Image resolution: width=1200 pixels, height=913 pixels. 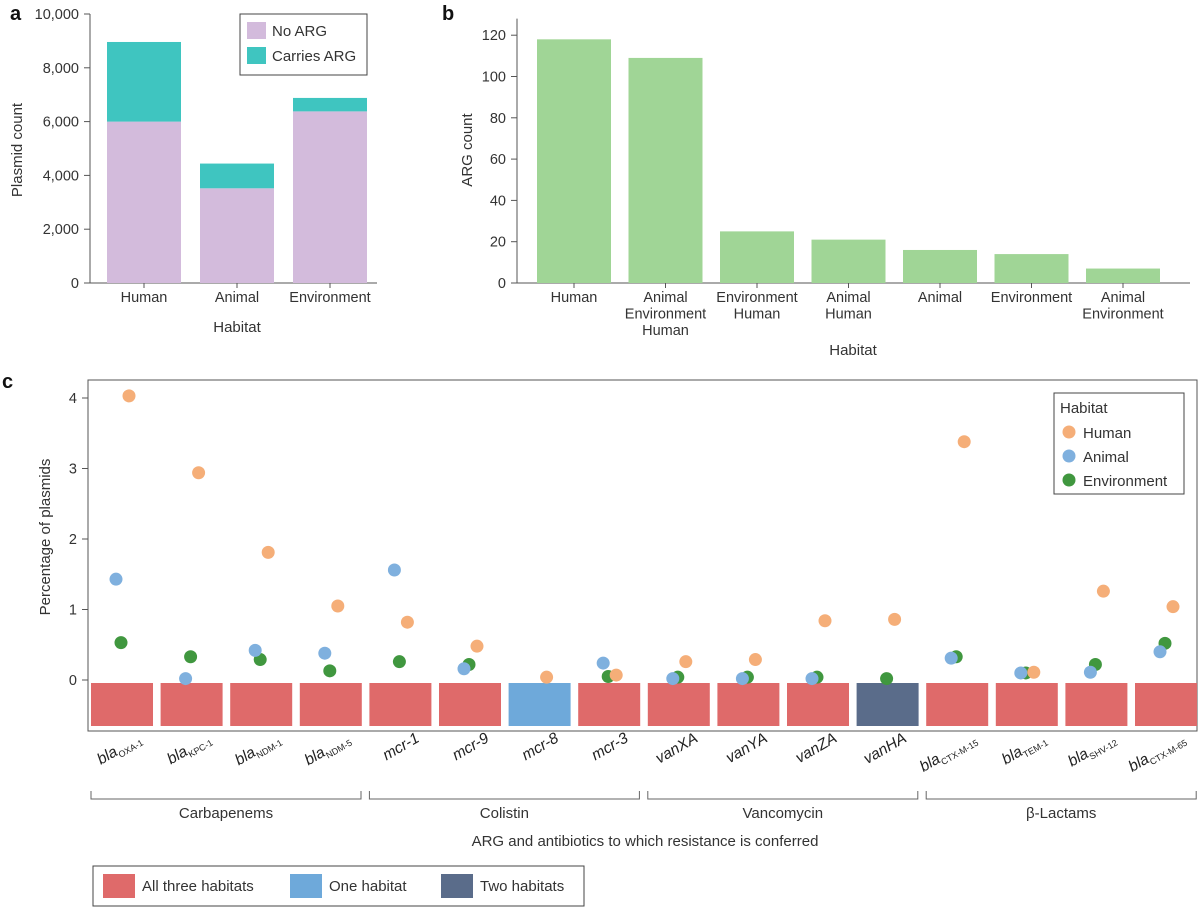 I want to click on point-bla-ctx-m-65-human, so click(x=1173, y=607).